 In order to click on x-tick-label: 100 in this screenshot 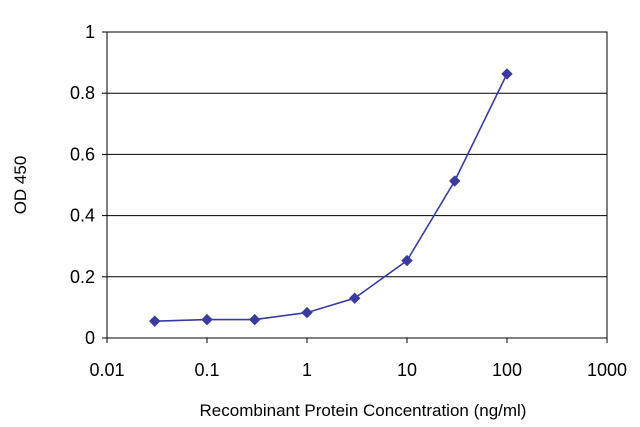, I will do `click(507, 370)`.